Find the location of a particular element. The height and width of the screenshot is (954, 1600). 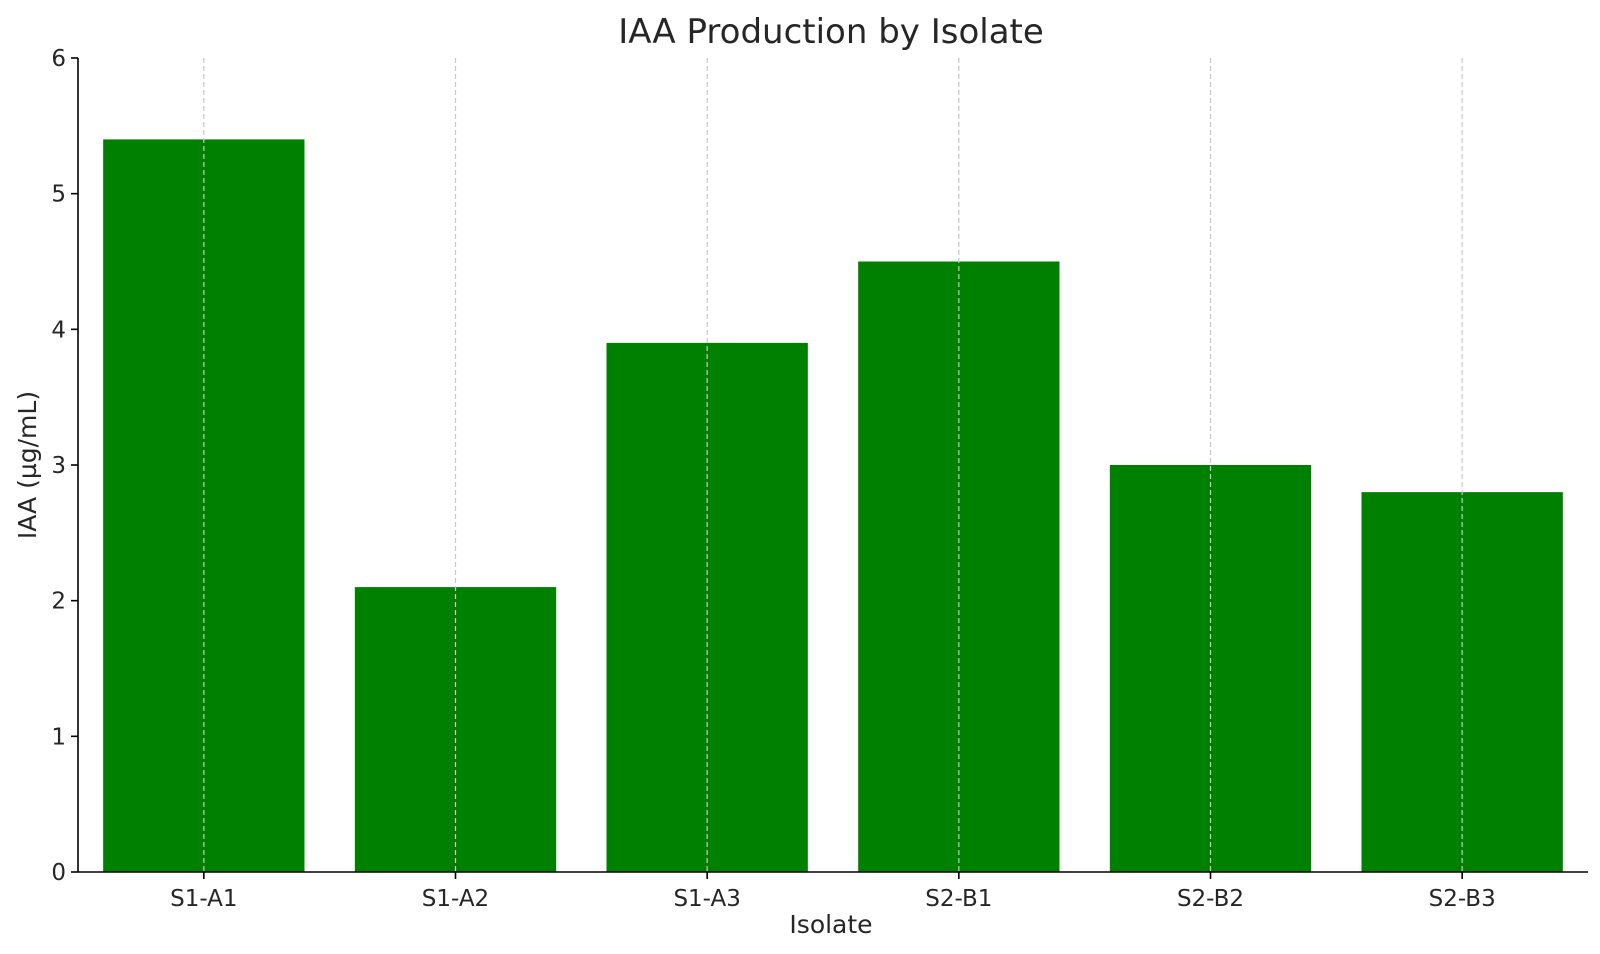

y-tick-label: 2 is located at coordinates (58, 602).